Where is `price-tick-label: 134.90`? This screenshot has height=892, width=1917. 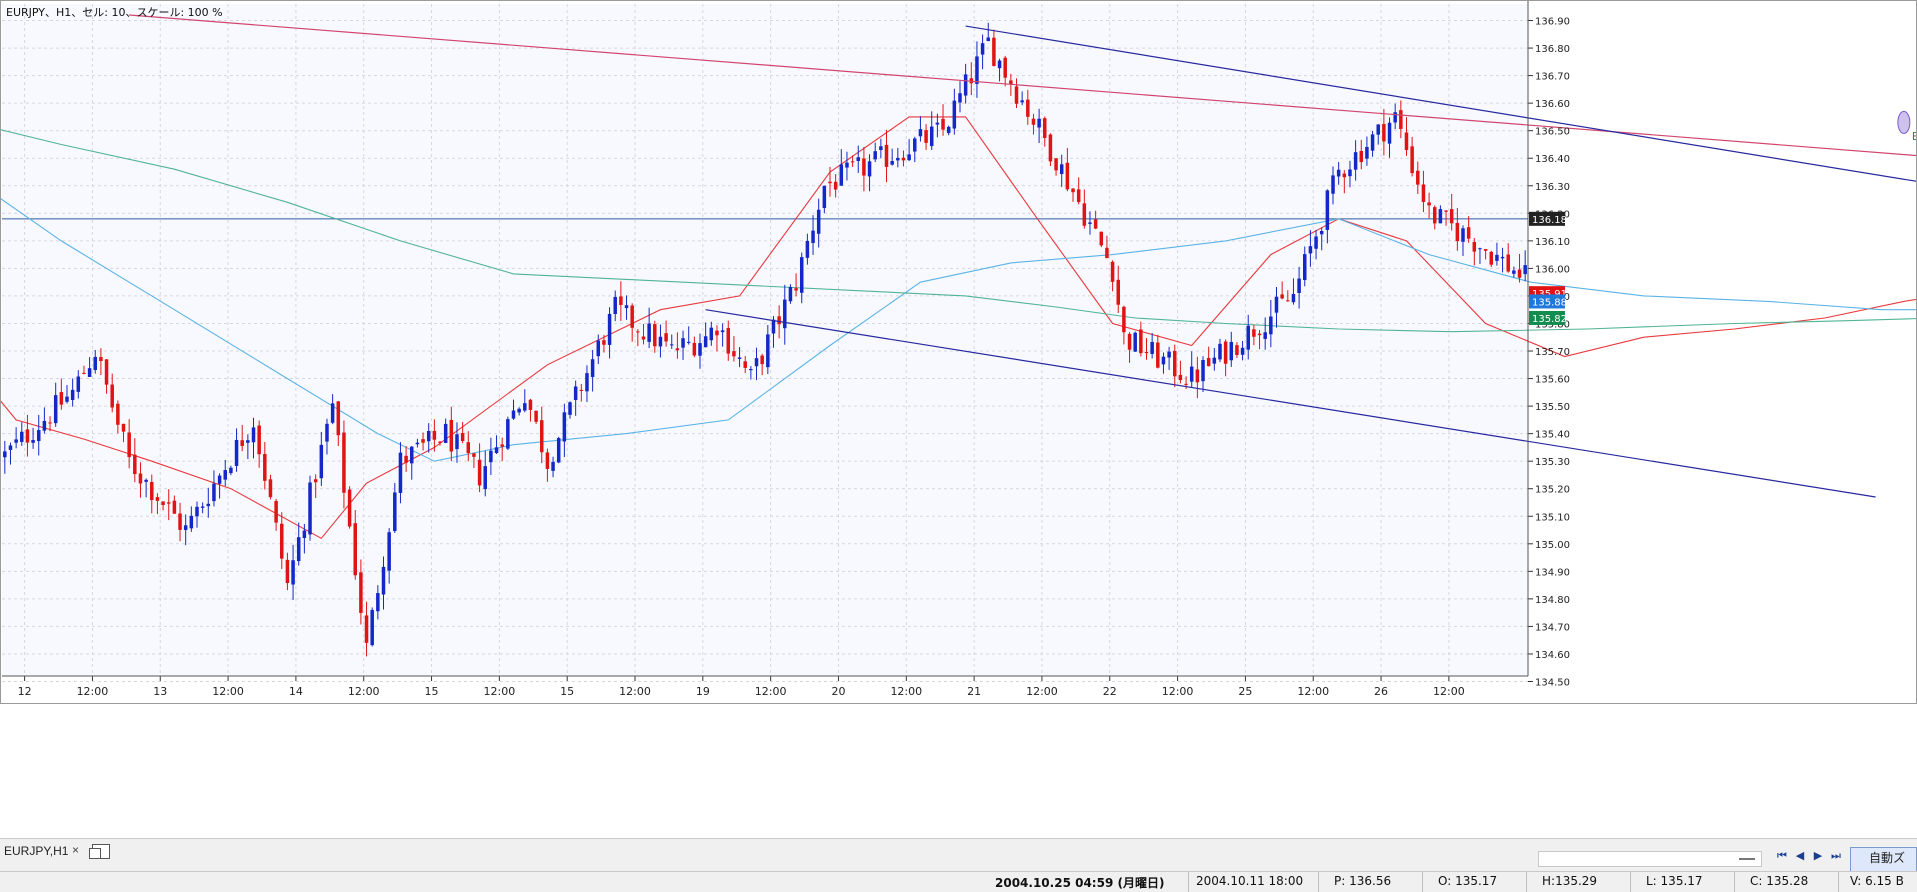
price-tick-label: 134.90 is located at coordinates (1552, 572).